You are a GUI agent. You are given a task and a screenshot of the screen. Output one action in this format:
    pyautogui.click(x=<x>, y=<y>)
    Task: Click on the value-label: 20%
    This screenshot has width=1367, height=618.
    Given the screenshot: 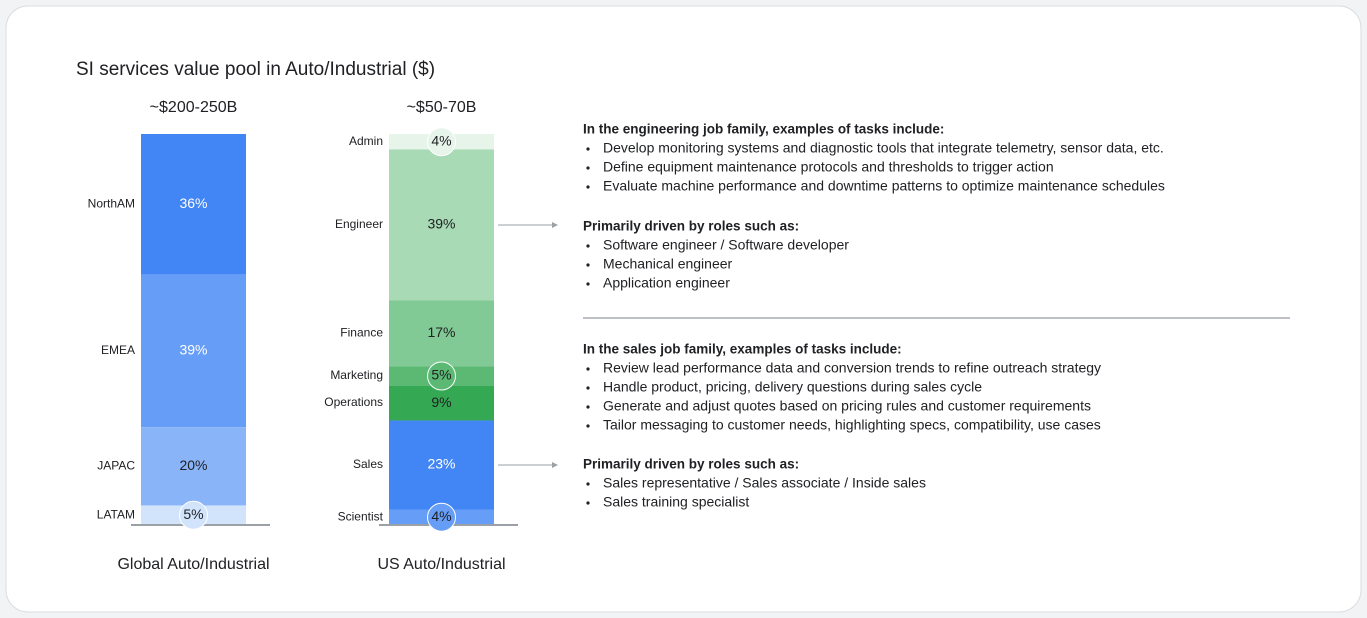 What is the action you would take?
    pyautogui.click(x=193, y=465)
    